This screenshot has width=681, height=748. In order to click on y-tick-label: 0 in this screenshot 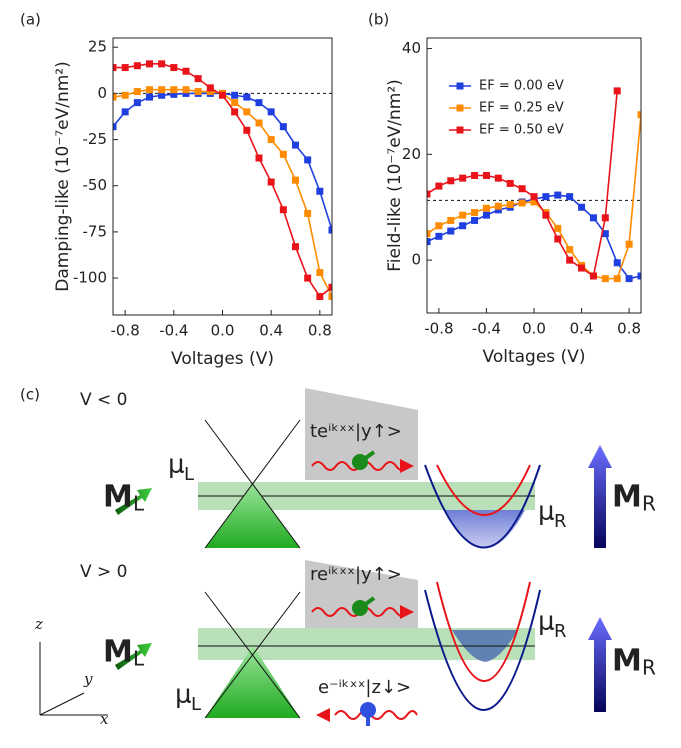, I will do `click(416, 260)`.